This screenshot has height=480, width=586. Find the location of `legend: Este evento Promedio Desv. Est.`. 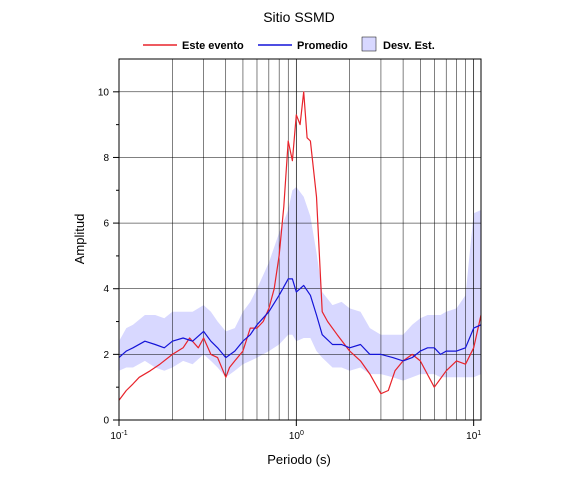

legend: Este evento Promedio Desv. Est. is located at coordinates (289, 44).